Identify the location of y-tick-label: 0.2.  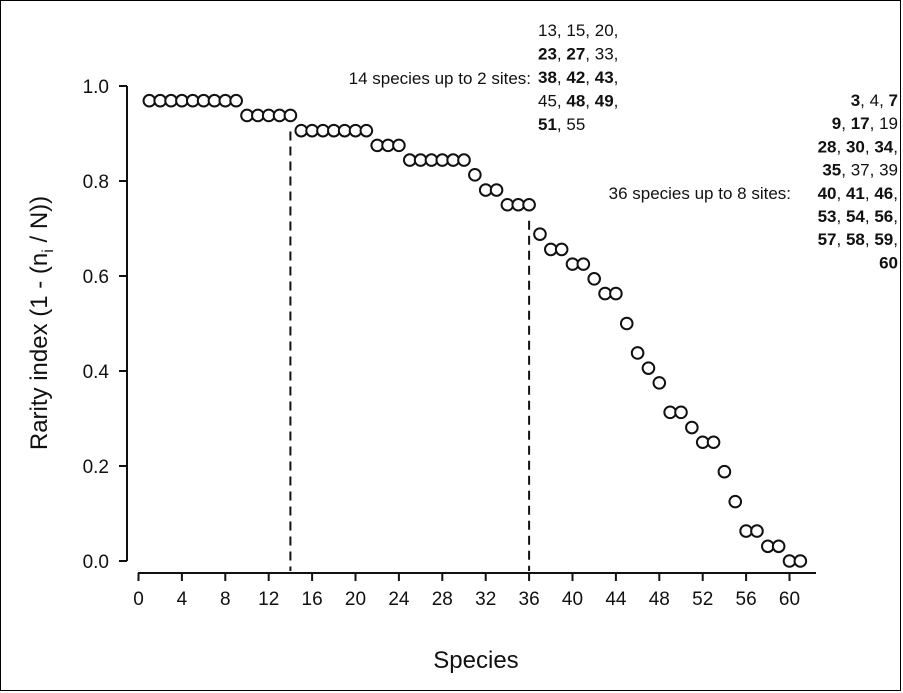
(96, 467).